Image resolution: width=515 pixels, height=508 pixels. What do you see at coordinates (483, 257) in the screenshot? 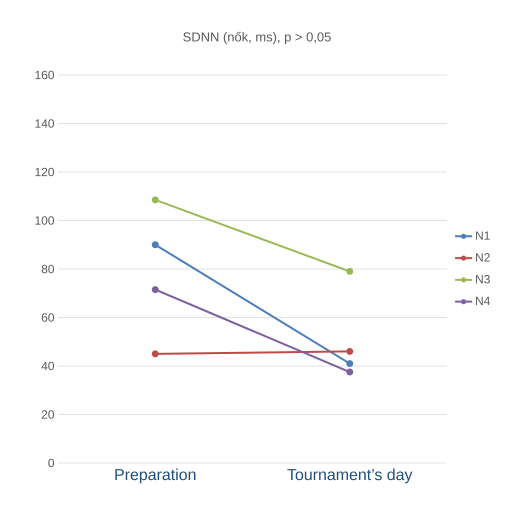
I see `legend-label: N2` at bounding box center [483, 257].